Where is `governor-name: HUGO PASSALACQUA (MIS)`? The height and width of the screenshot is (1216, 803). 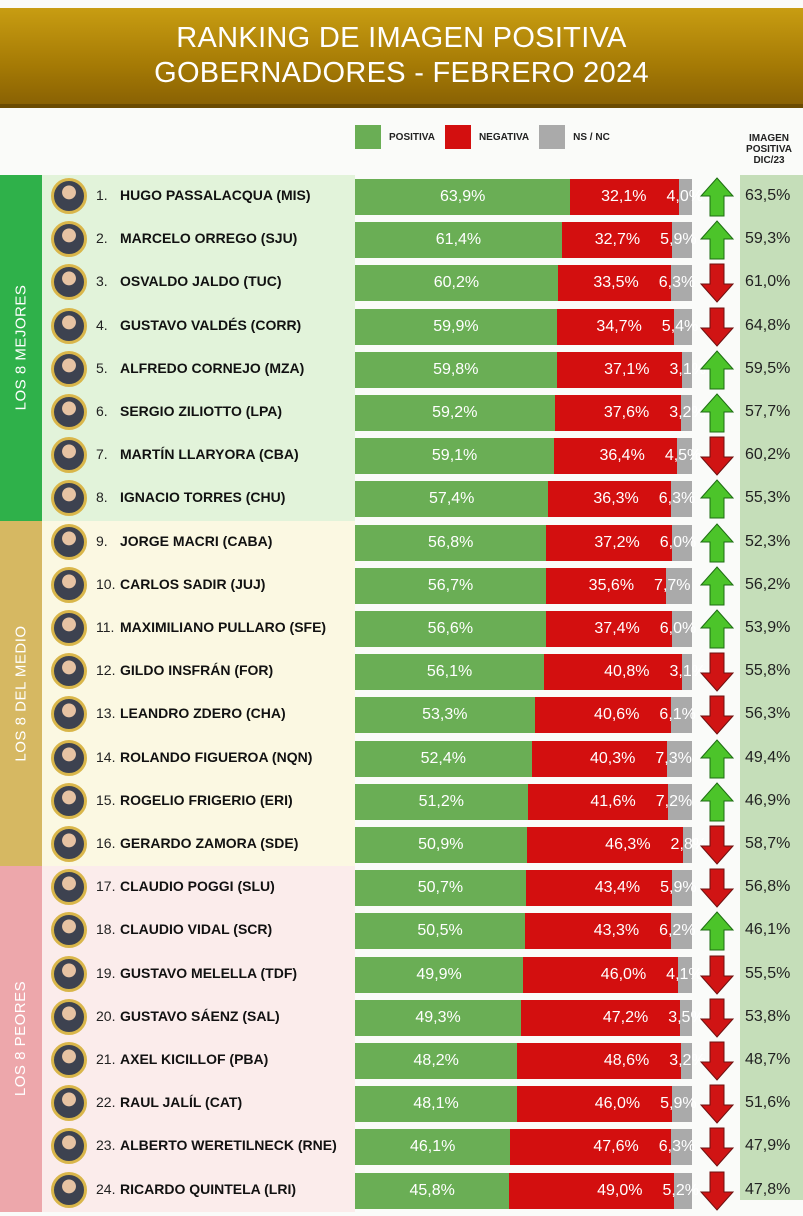 governor-name: HUGO PASSALACQUA (MIS) is located at coordinates (215, 195).